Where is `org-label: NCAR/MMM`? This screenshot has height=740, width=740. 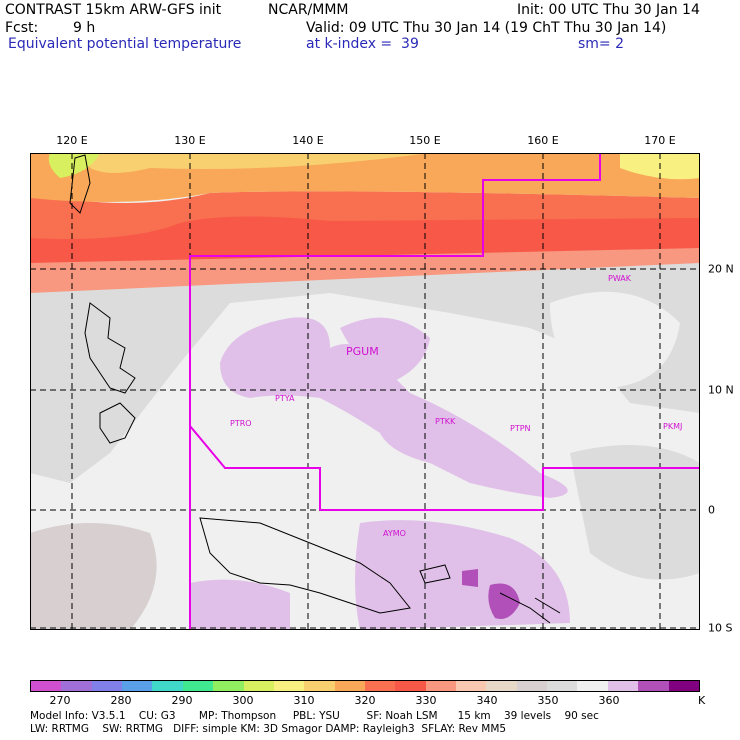 org-label: NCAR/MMM is located at coordinates (308, 10).